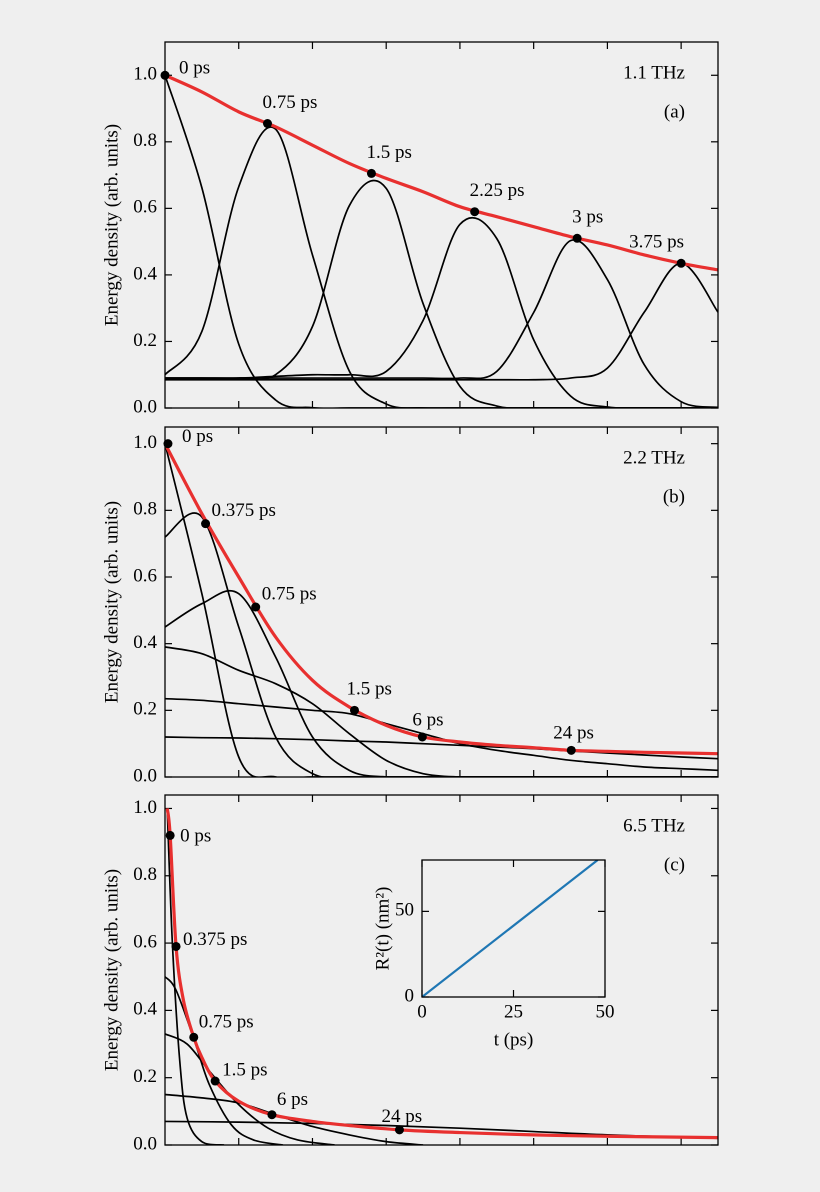 This screenshot has width=820, height=1192. Describe the element at coordinates (674, 111) in the screenshot. I see `panel-label: (a)` at that location.